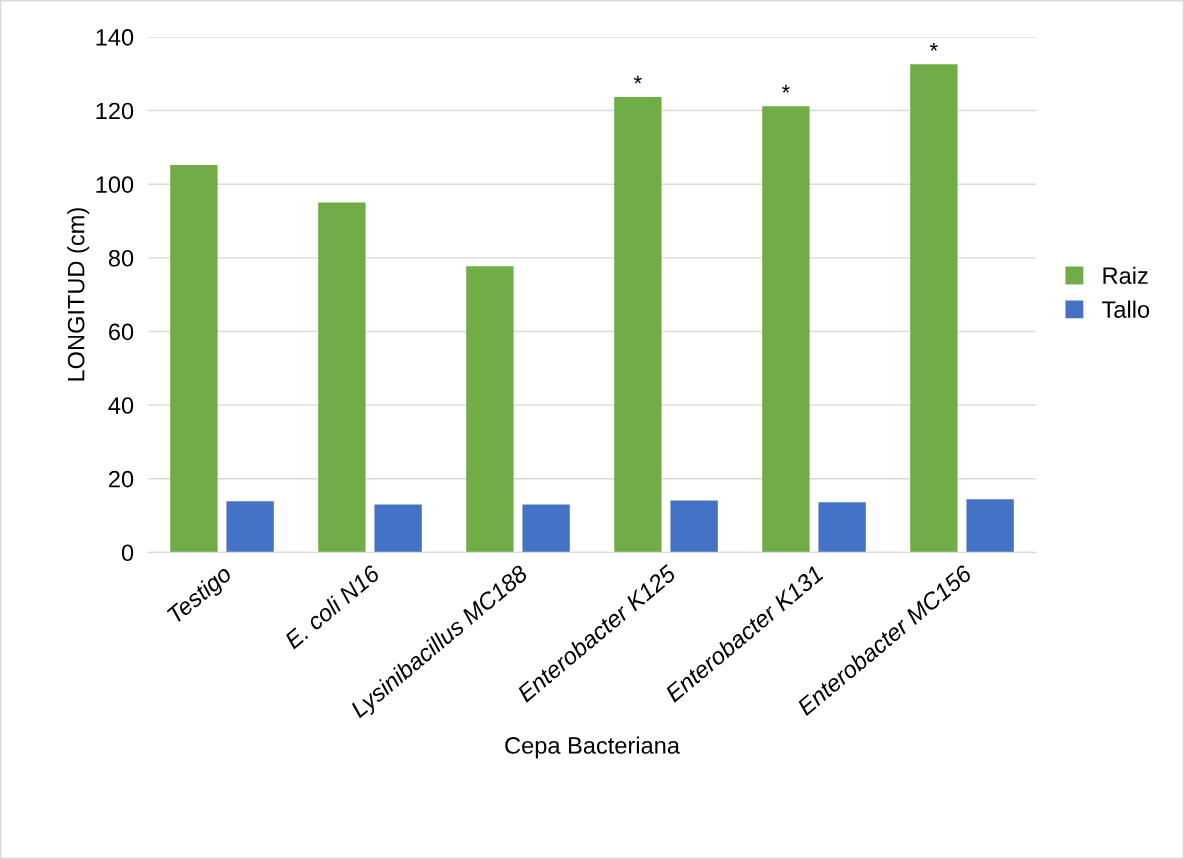 The image size is (1184, 859). Describe the element at coordinates (115, 37) in the screenshot. I see `y-tick-label: 140` at that location.